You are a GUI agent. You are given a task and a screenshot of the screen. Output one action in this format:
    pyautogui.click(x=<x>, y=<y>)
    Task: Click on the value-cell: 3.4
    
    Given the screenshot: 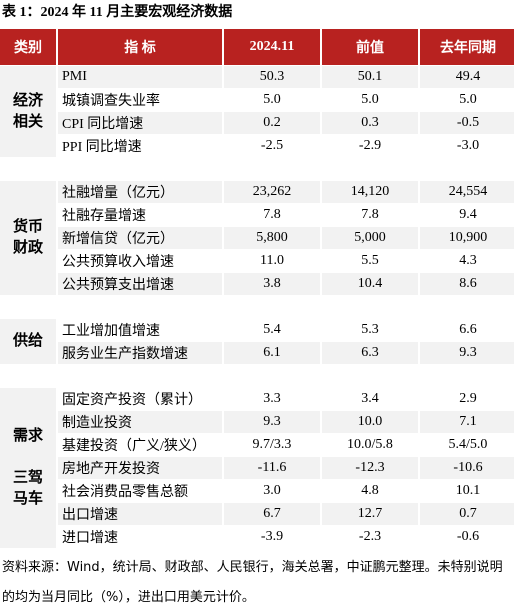 What is the action you would take?
    pyautogui.click(x=370, y=398)
    